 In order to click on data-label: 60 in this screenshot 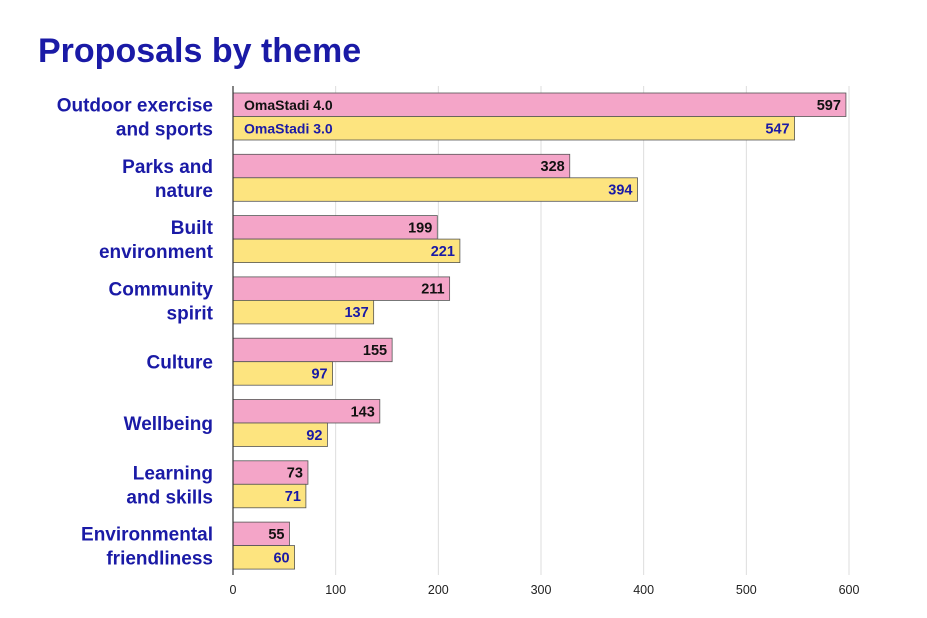, I will do `click(281, 558)`.